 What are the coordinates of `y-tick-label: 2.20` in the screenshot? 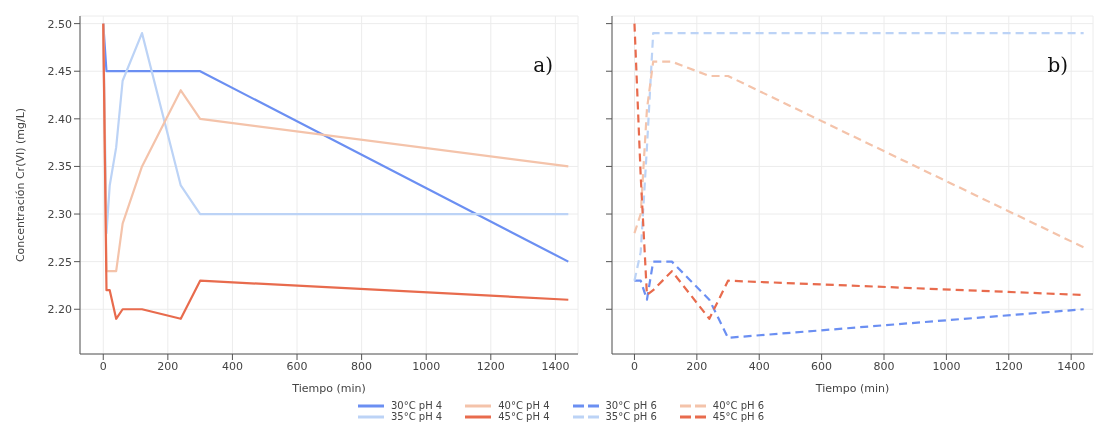 It's located at (59, 310).